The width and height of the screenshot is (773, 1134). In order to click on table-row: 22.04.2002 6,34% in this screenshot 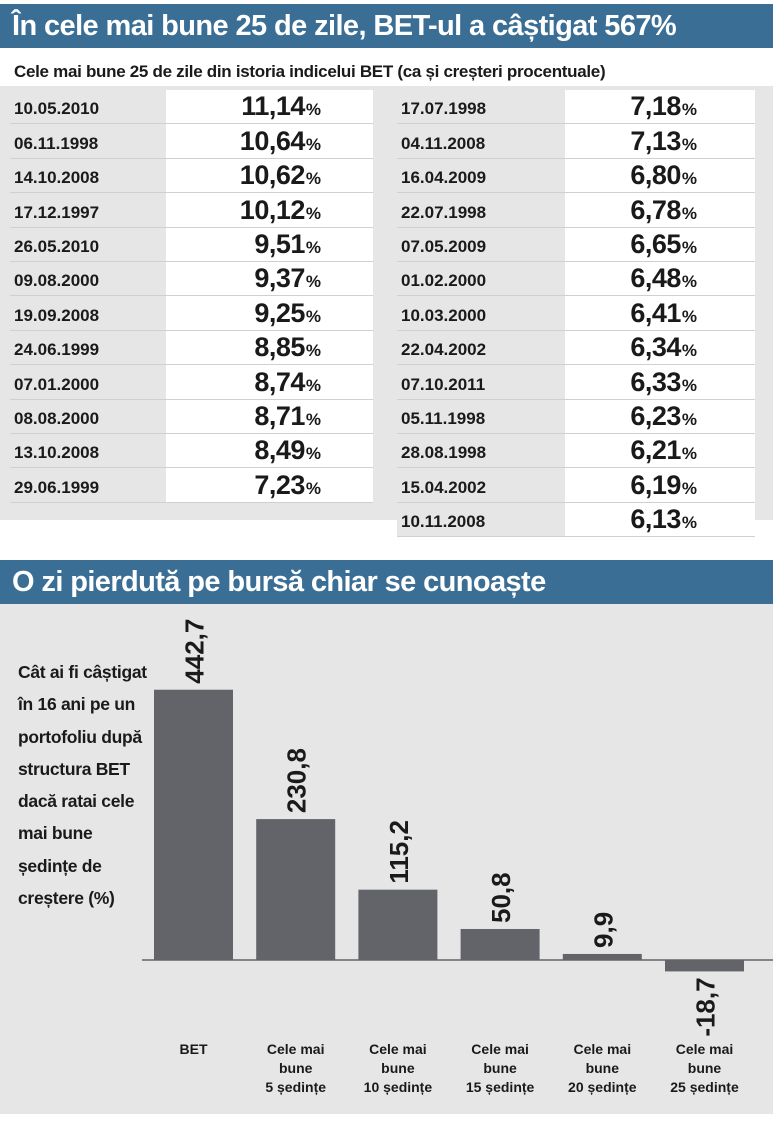, I will do `click(576, 348)`.